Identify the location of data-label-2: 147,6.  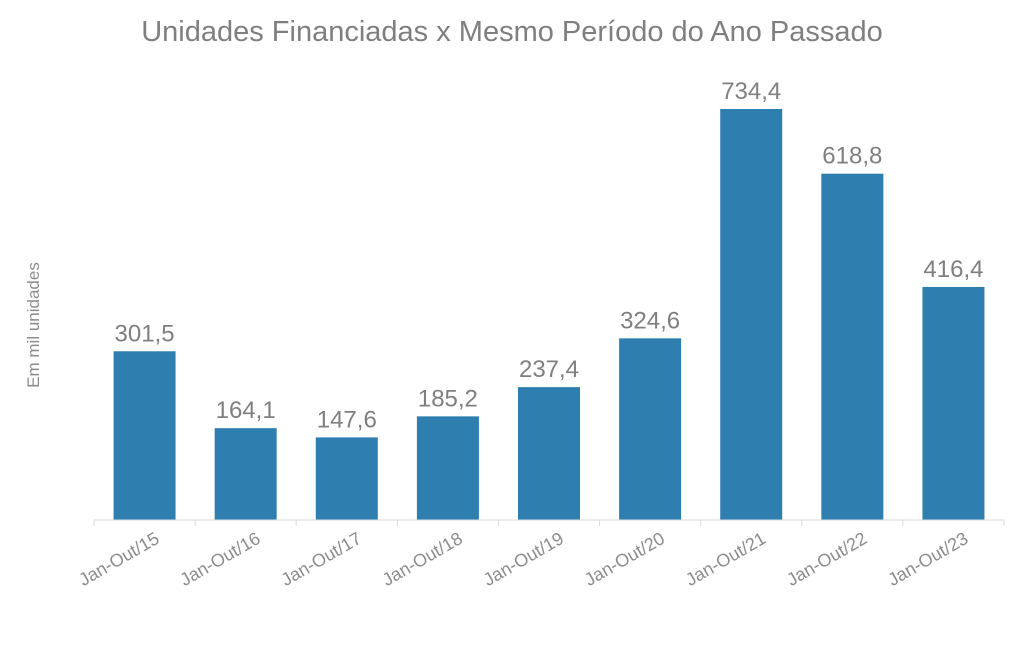
(347, 419).